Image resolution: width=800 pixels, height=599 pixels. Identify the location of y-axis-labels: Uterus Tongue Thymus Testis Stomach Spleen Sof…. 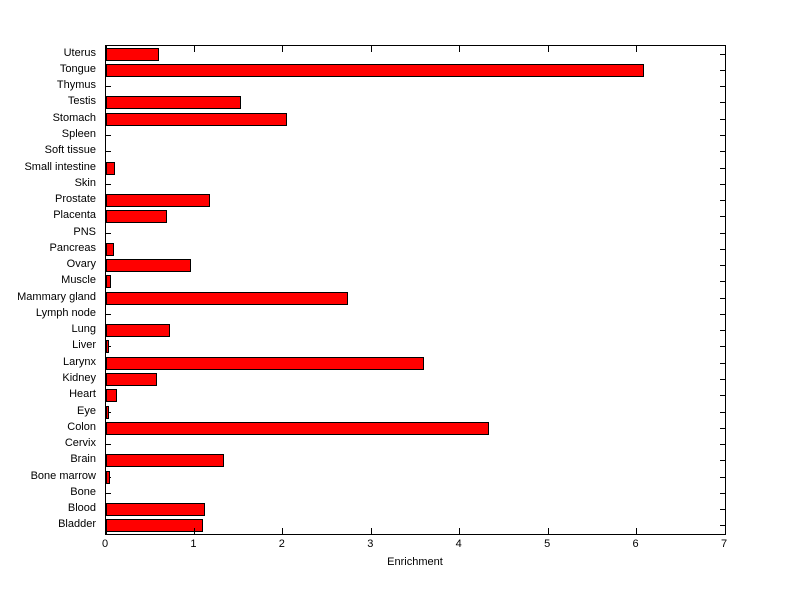
(50, 289).